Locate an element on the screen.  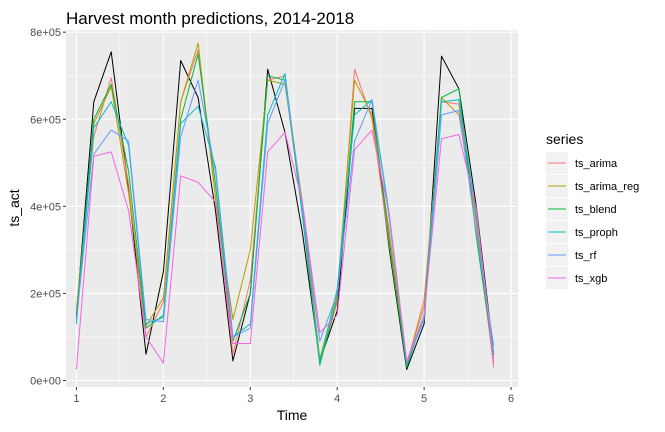
y-tick-label: 0e+00 is located at coordinates (45, 381).